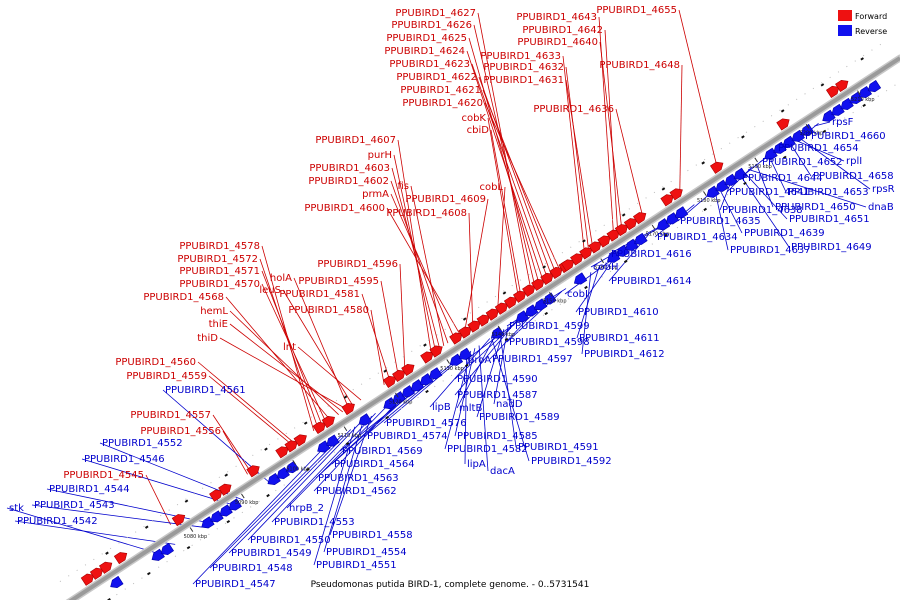  Describe the element at coordinates (375, 194) in the screenshot. I see `forward-gene-label: prmA` at that location.